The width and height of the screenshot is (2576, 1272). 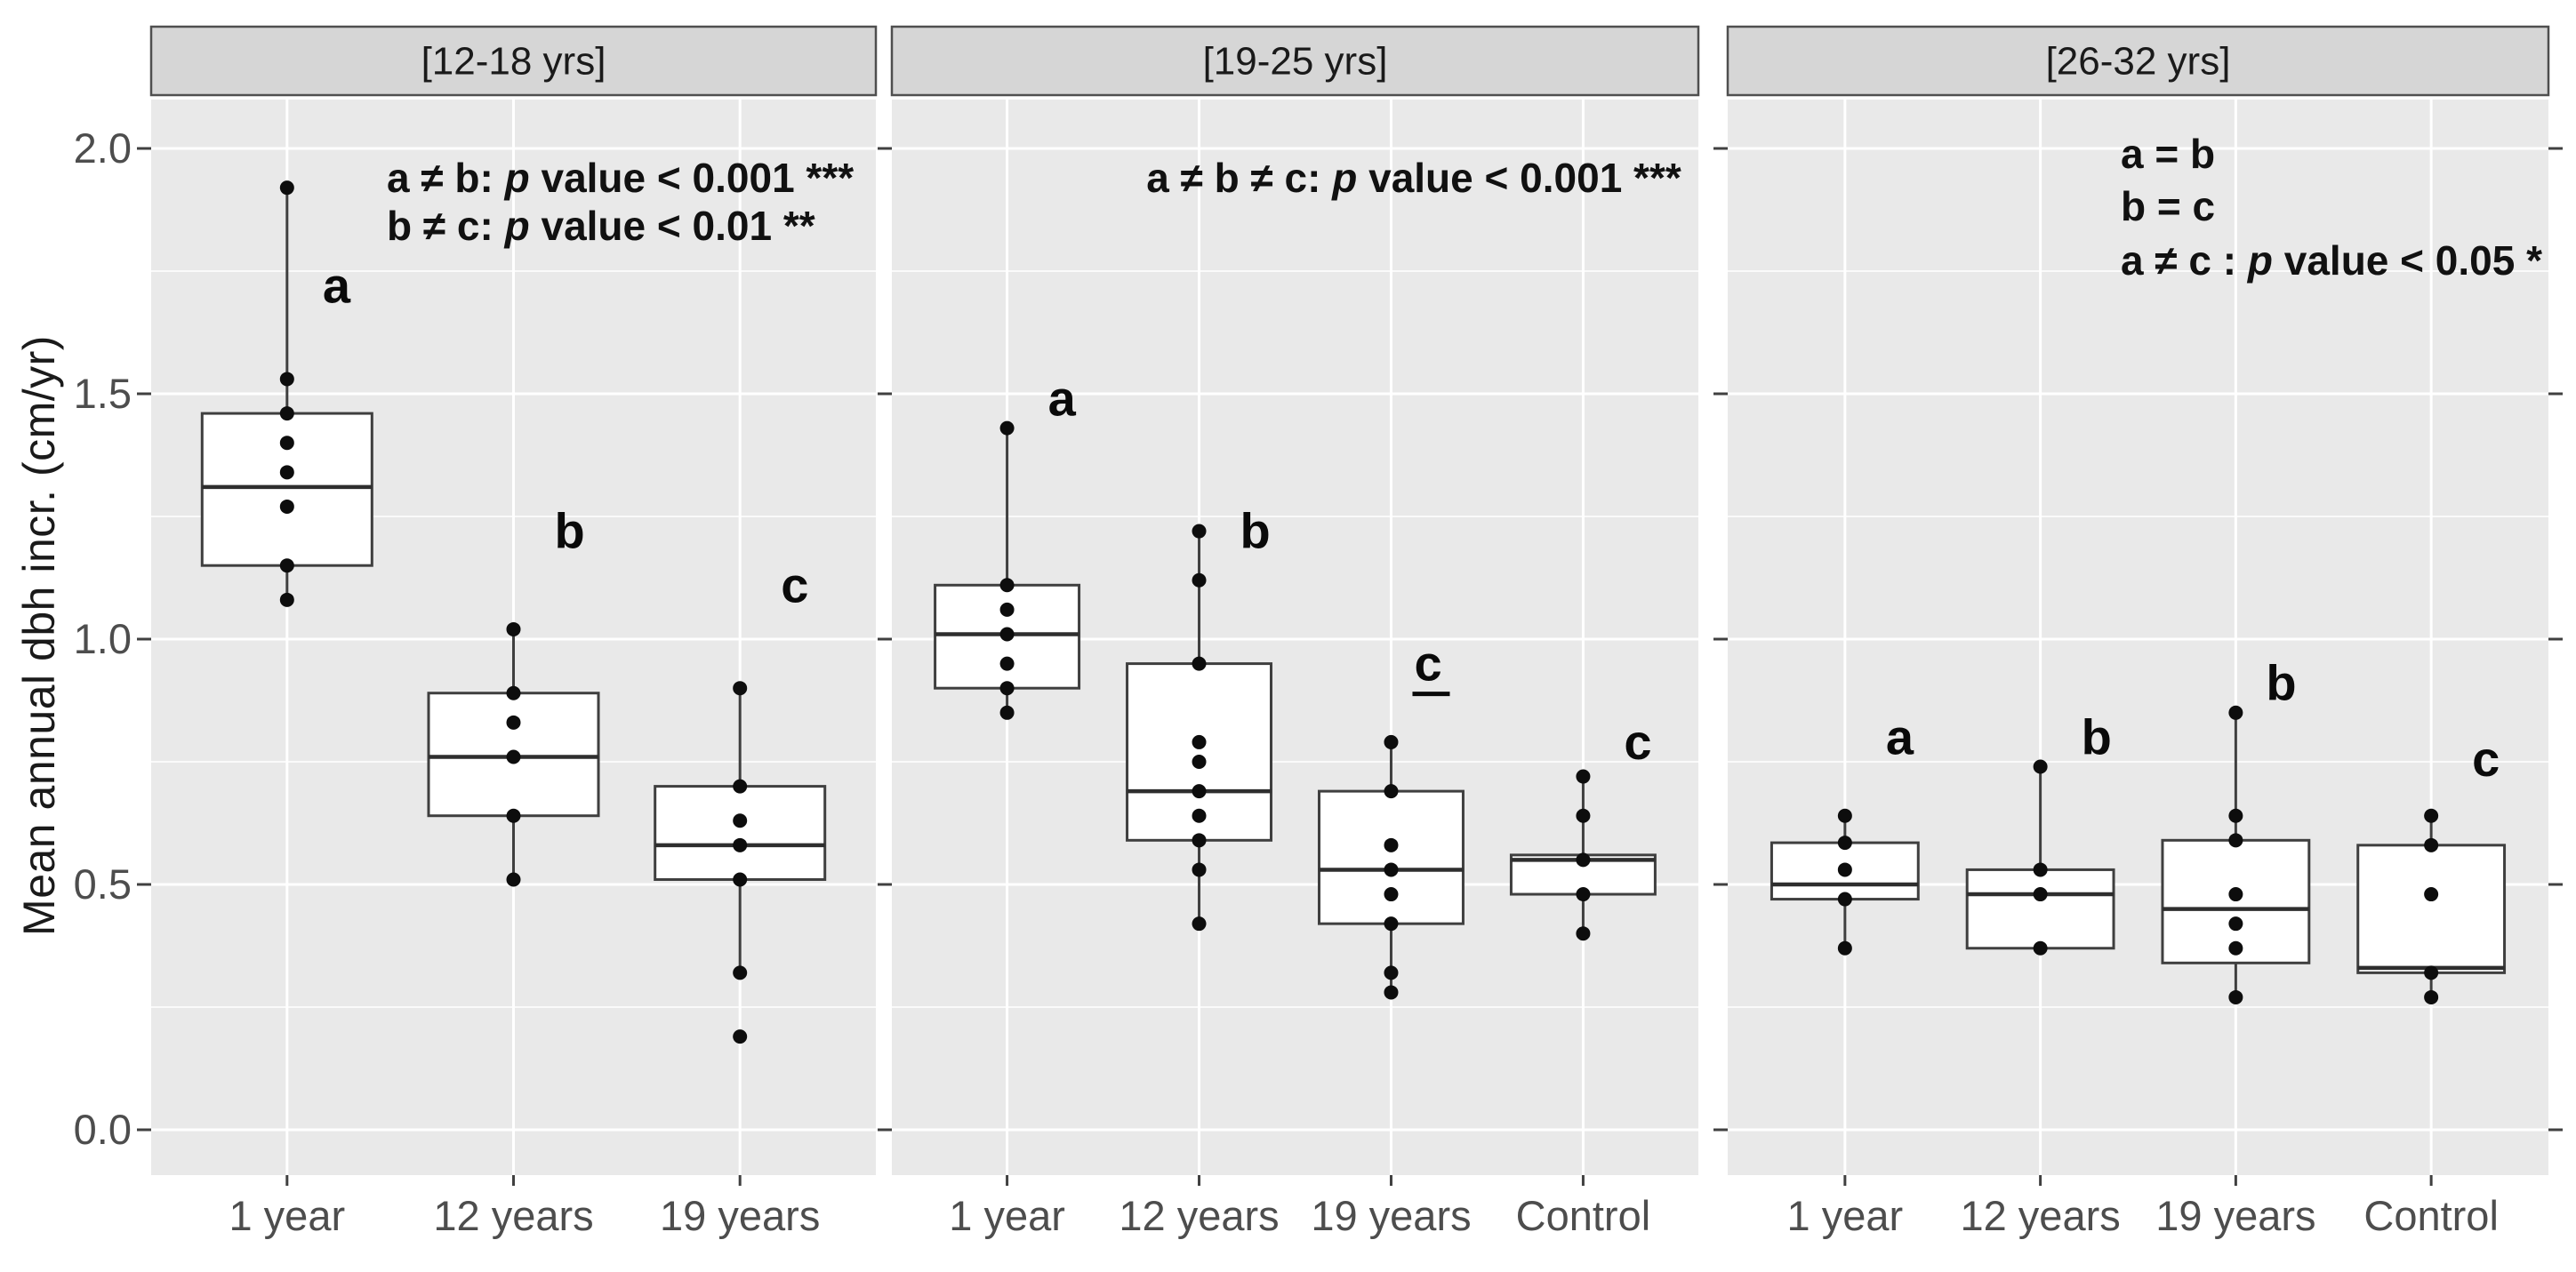 What do you see at coordinates (1413, 178) in the screenshot?
I see `annotation-text: a ≠ b ≠ c: p value < 0.001 ***` at bounding box center [1413, 178].